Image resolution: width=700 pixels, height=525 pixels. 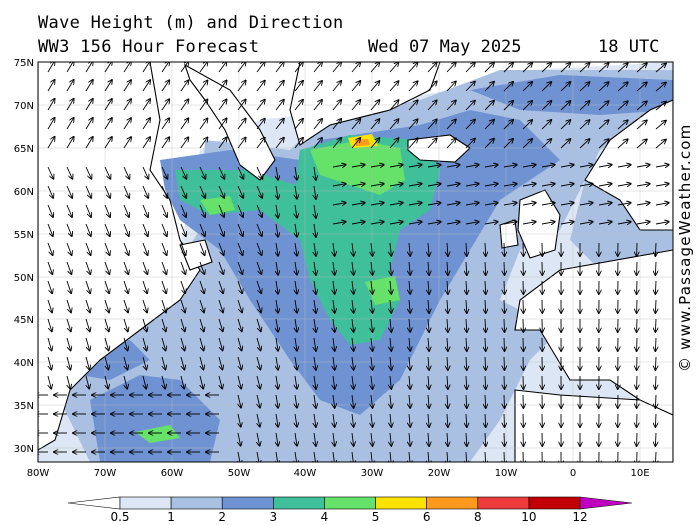 I want to click on british-isles, so click(x=539, y=224).